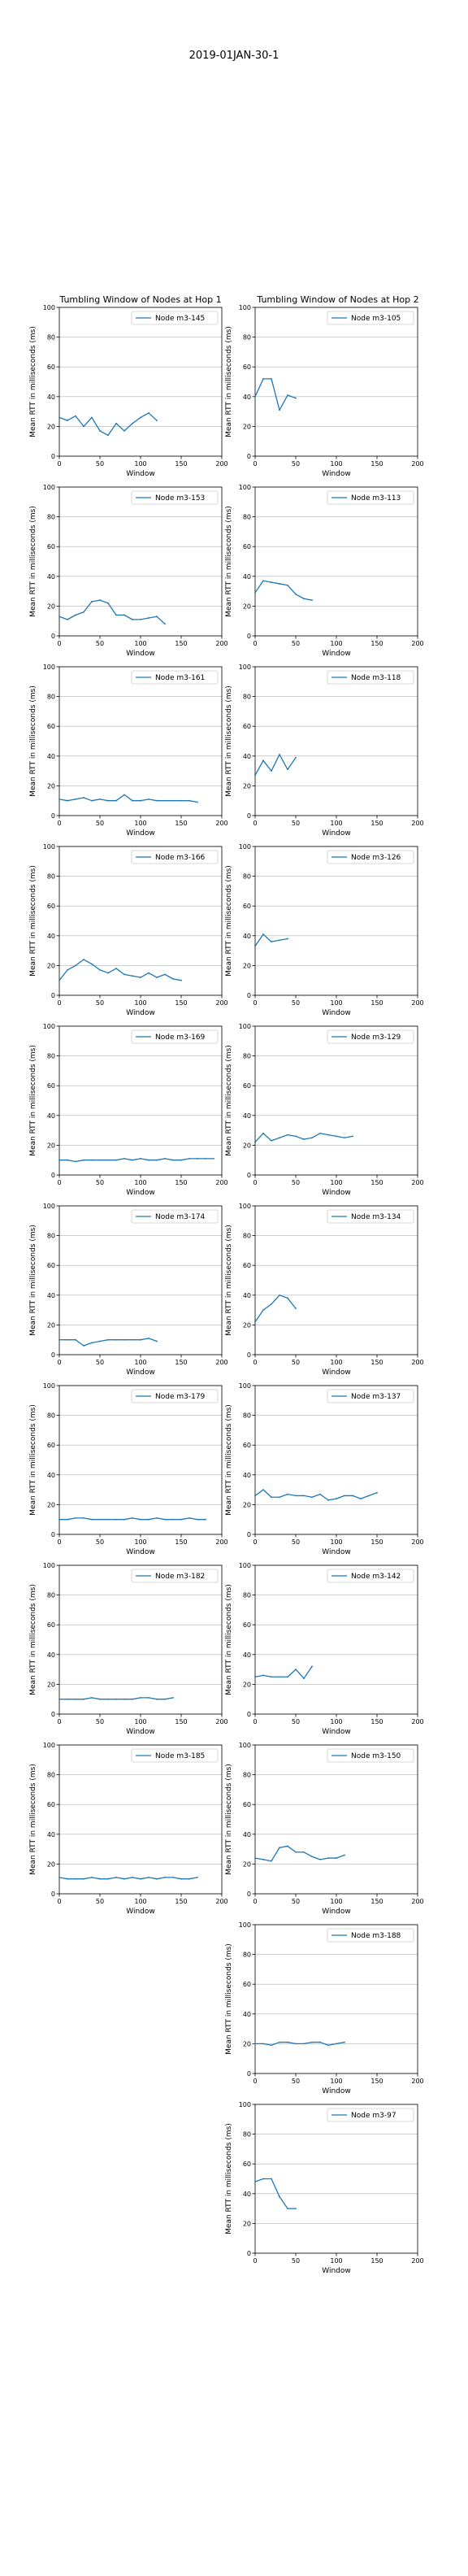 This screenshot has height=2576, width=468. What do you see at coordinates (175, 318) in the screenshot?
I see `legend: Node m3-145` at bounding box center [175, 318].